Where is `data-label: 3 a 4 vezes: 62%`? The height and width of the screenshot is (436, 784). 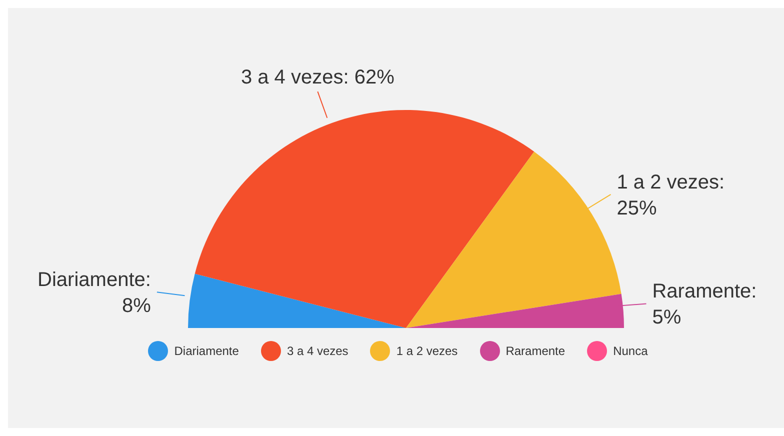 data-label: 3 a 4 vezes: 62% is located at coordinates (317, 77).